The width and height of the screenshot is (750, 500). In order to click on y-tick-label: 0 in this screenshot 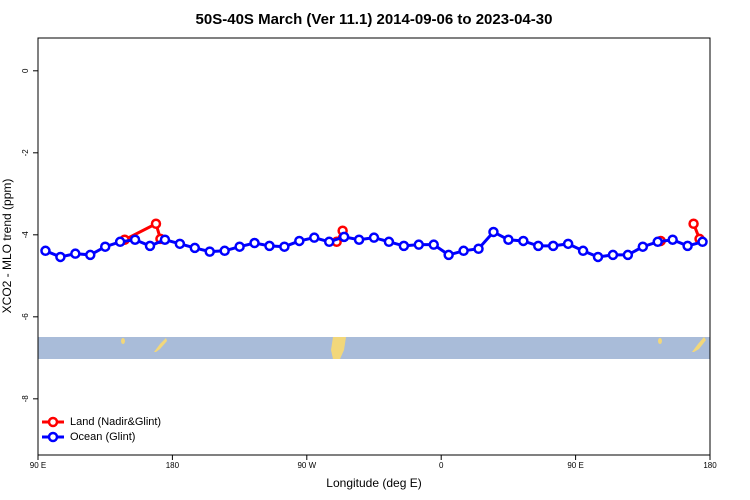, I will do `click(25, 70)`.